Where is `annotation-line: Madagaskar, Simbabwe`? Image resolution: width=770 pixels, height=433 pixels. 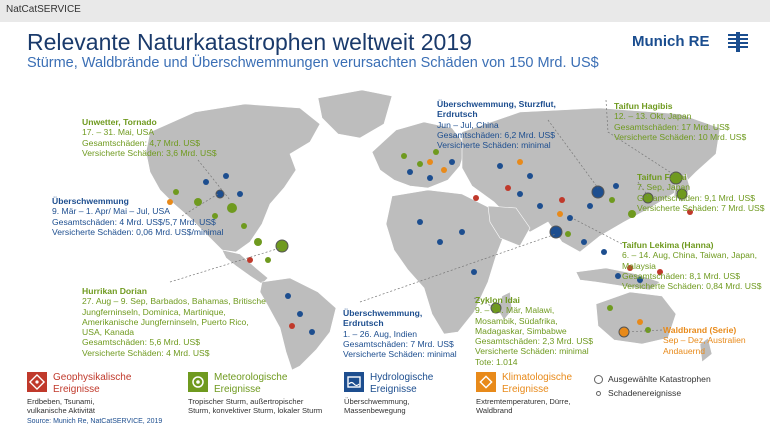 annotation-line: Madagaskar, Simbabwe is located at coordinates (521, 330).